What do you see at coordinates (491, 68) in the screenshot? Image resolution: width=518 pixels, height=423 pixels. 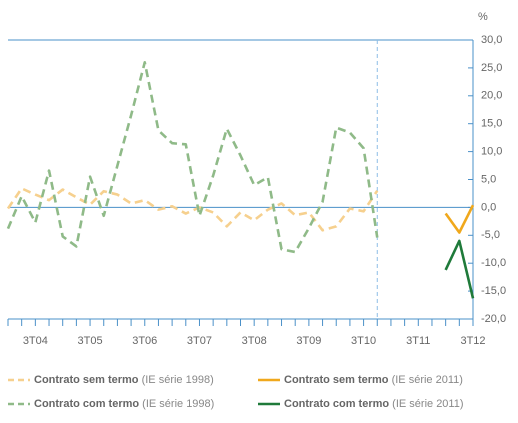 I see `y-tick-label: 25,0` at bounding box center [491, 68].